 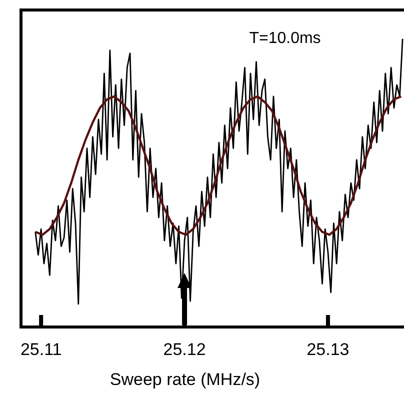 What do you see at coordinates (184, 349) in the screenshot?
I see `x-tick-label: 25.12` at bounding box center [184, 349].